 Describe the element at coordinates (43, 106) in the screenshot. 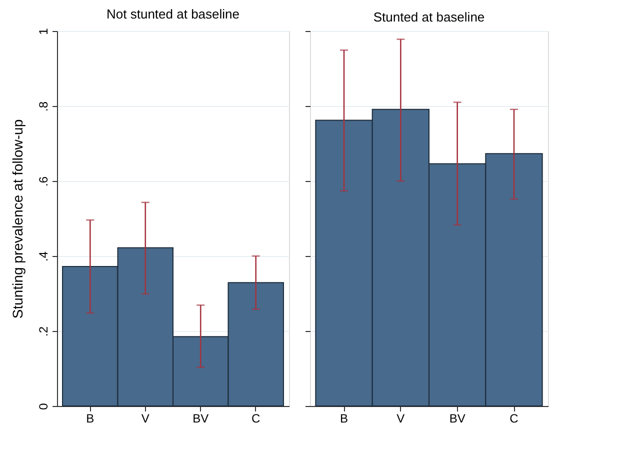

I see `y-tick-label: .8` at that location.